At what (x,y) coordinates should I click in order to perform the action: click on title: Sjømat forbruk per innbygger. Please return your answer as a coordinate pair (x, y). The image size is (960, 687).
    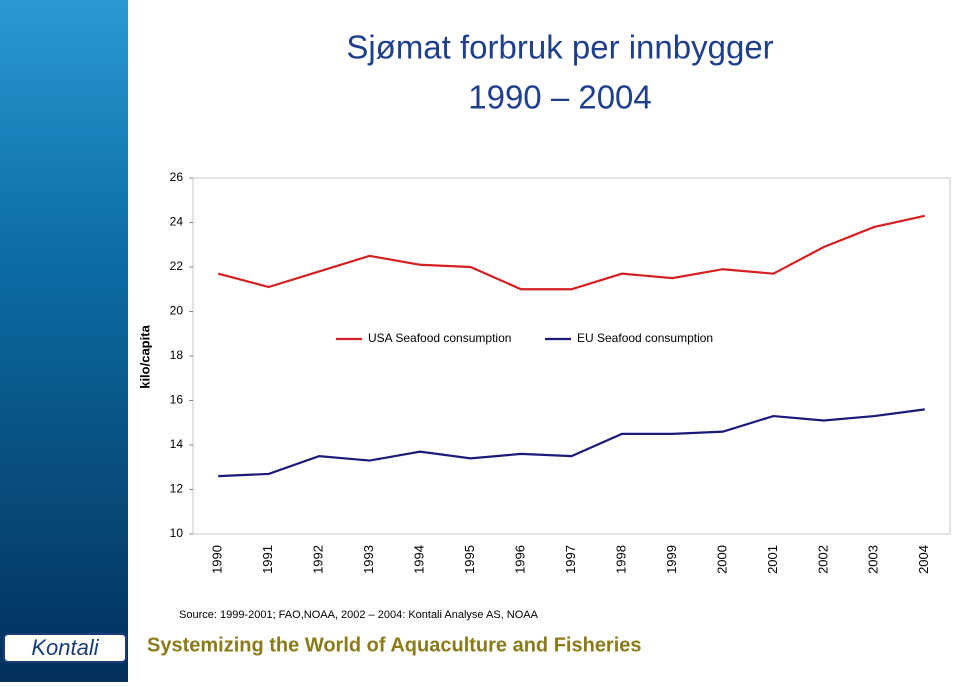
    Looking at the image, I should click on (559, 47).